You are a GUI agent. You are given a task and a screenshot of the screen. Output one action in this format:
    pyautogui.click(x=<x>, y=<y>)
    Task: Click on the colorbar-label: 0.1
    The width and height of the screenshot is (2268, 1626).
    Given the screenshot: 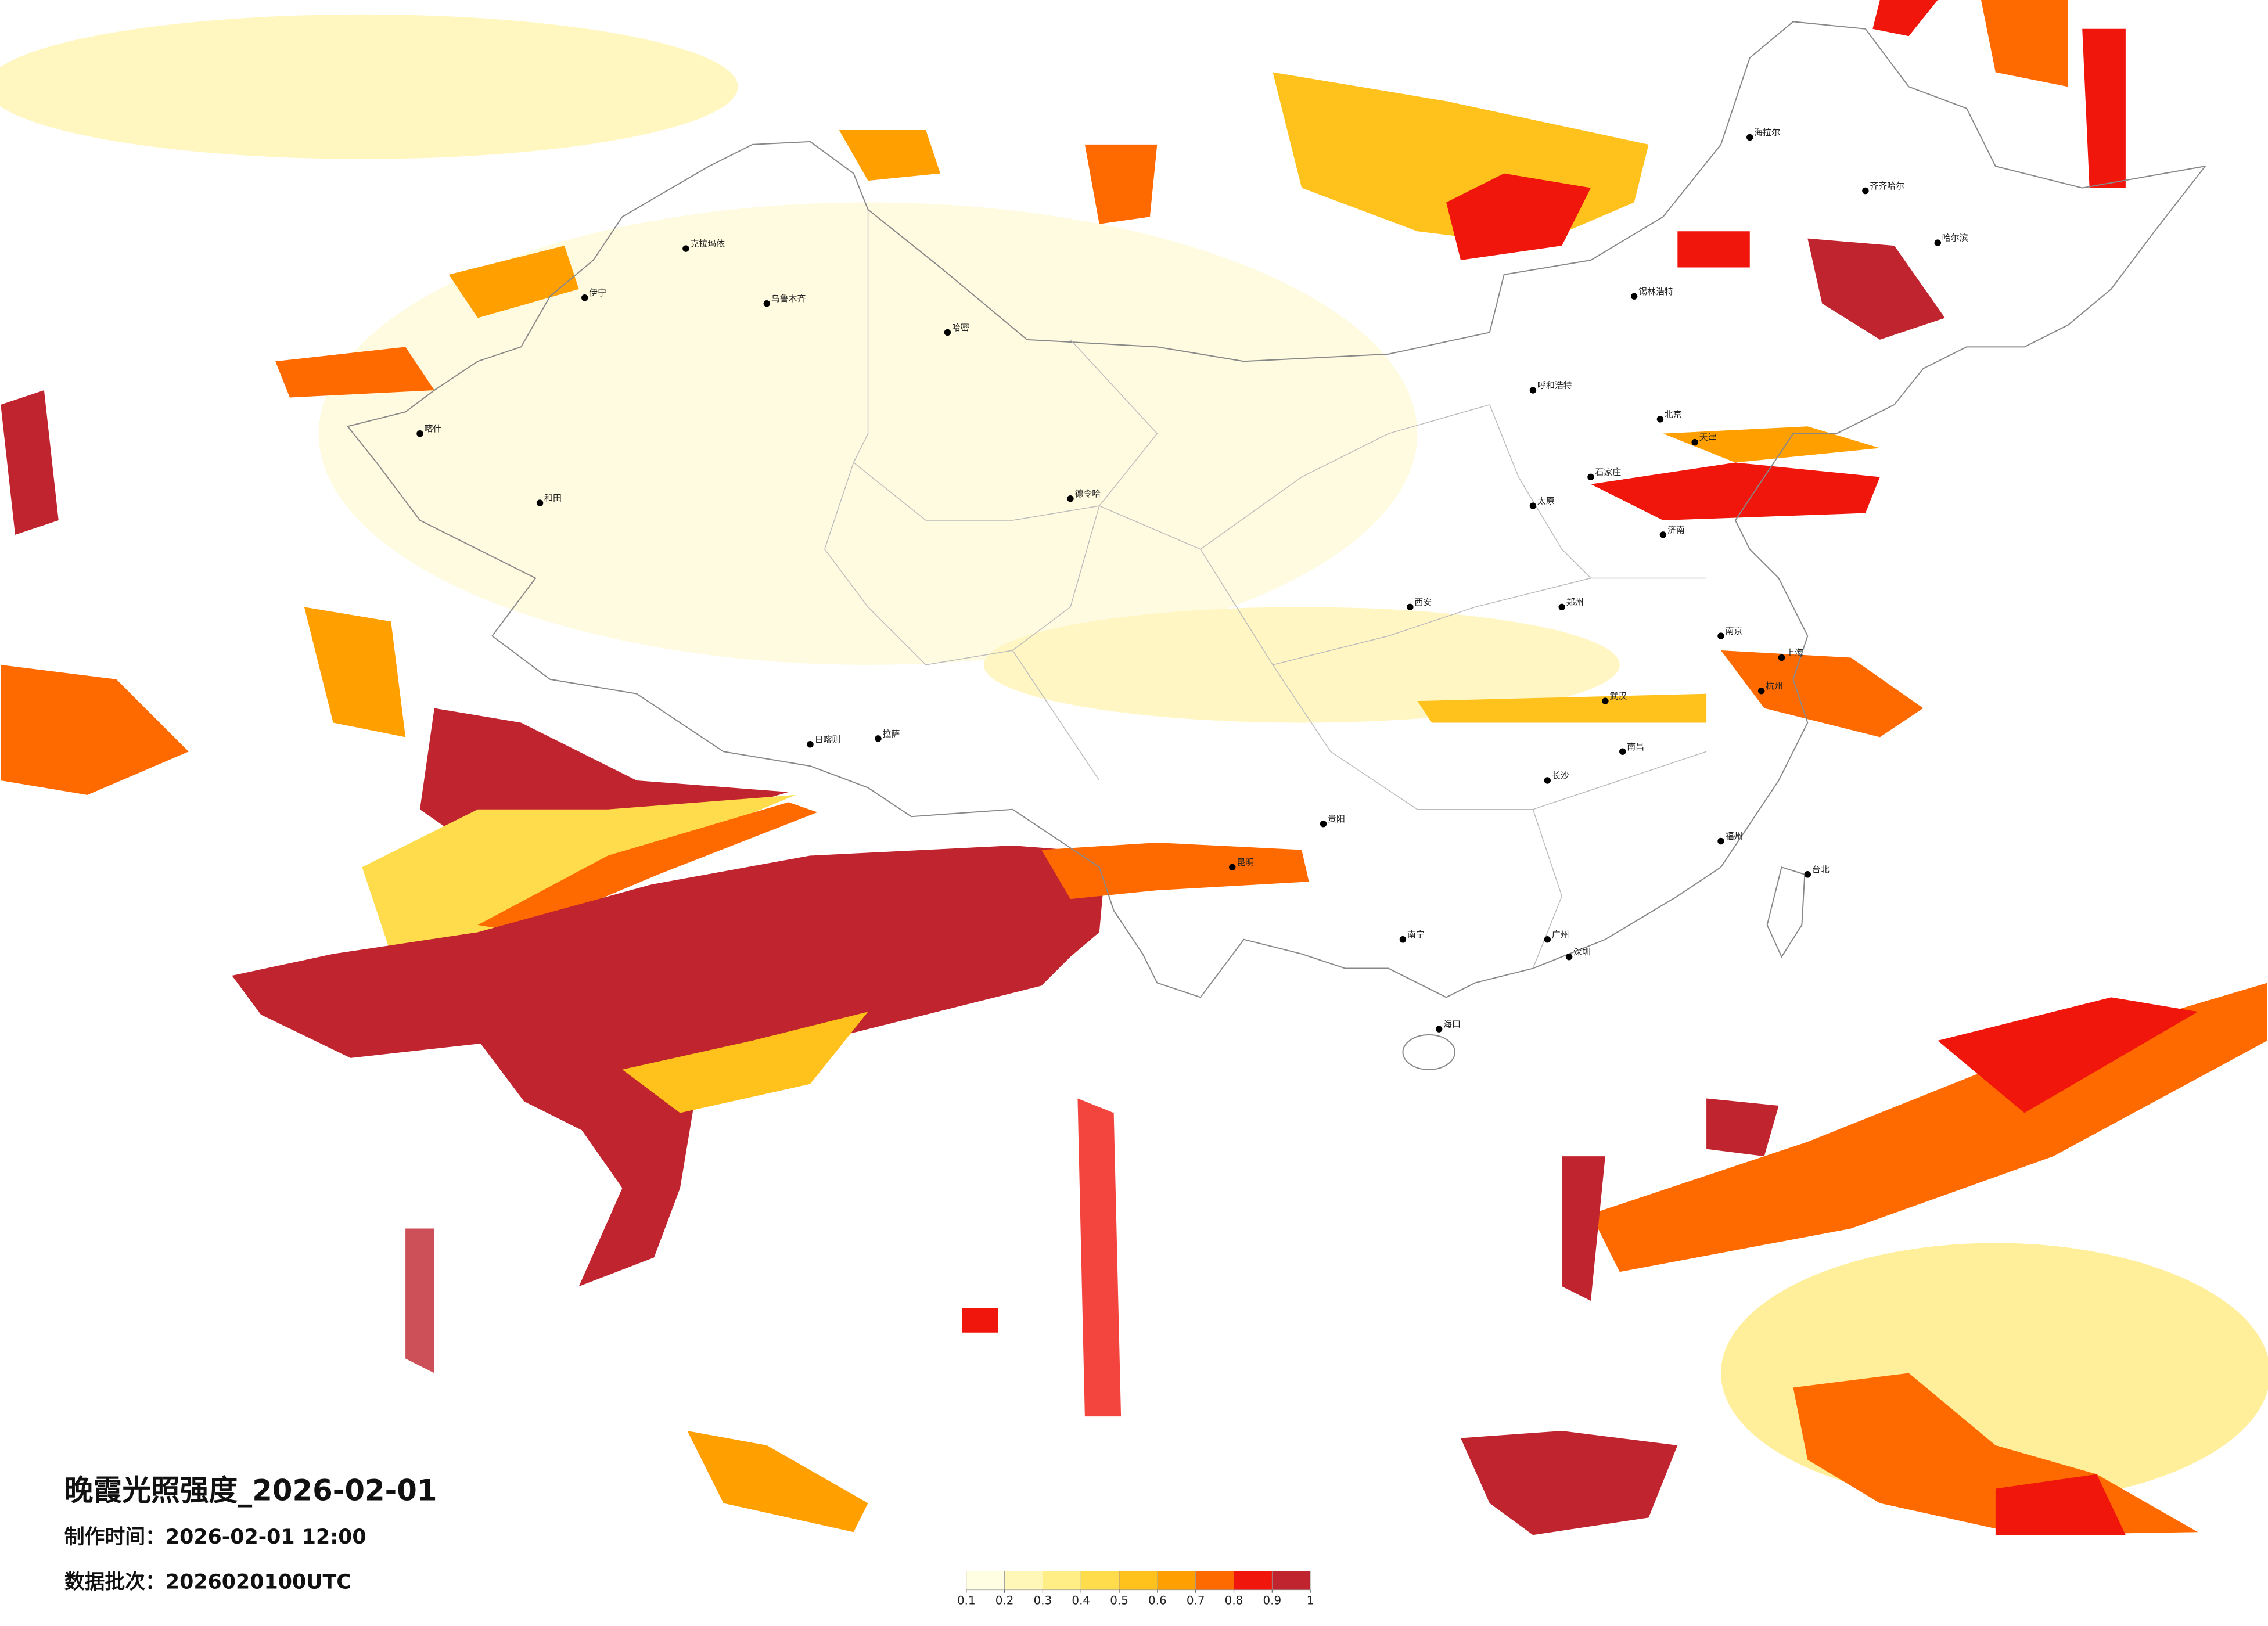 What is the action you would take?
    pyautogui.click(x=966, y=1600)
    